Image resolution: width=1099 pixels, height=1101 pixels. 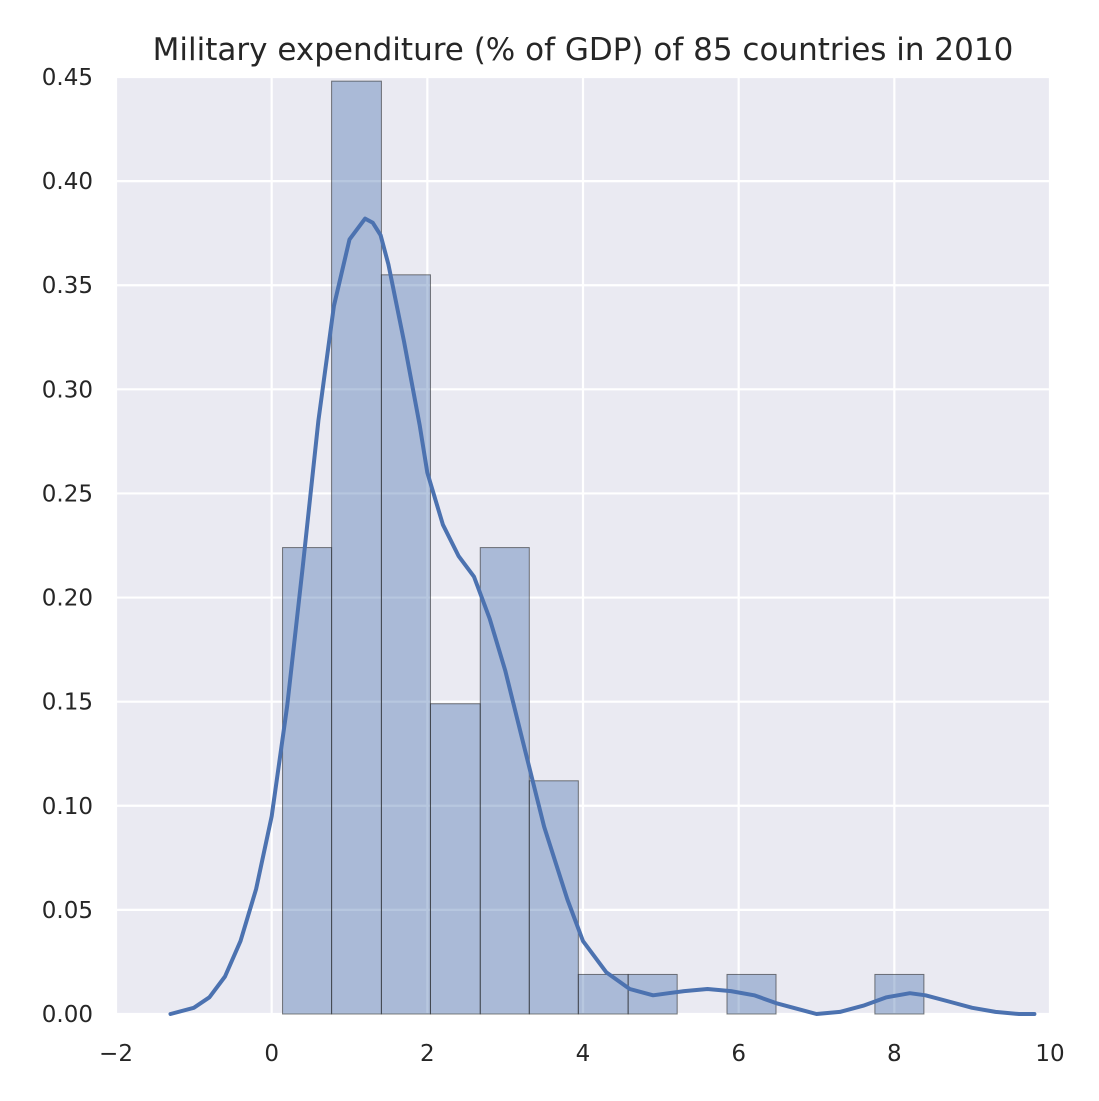 What do you see at coordinates (67, 78) in the screenshot?
I see `y-tick-label: 0.45` at bounding box center [67, 78].